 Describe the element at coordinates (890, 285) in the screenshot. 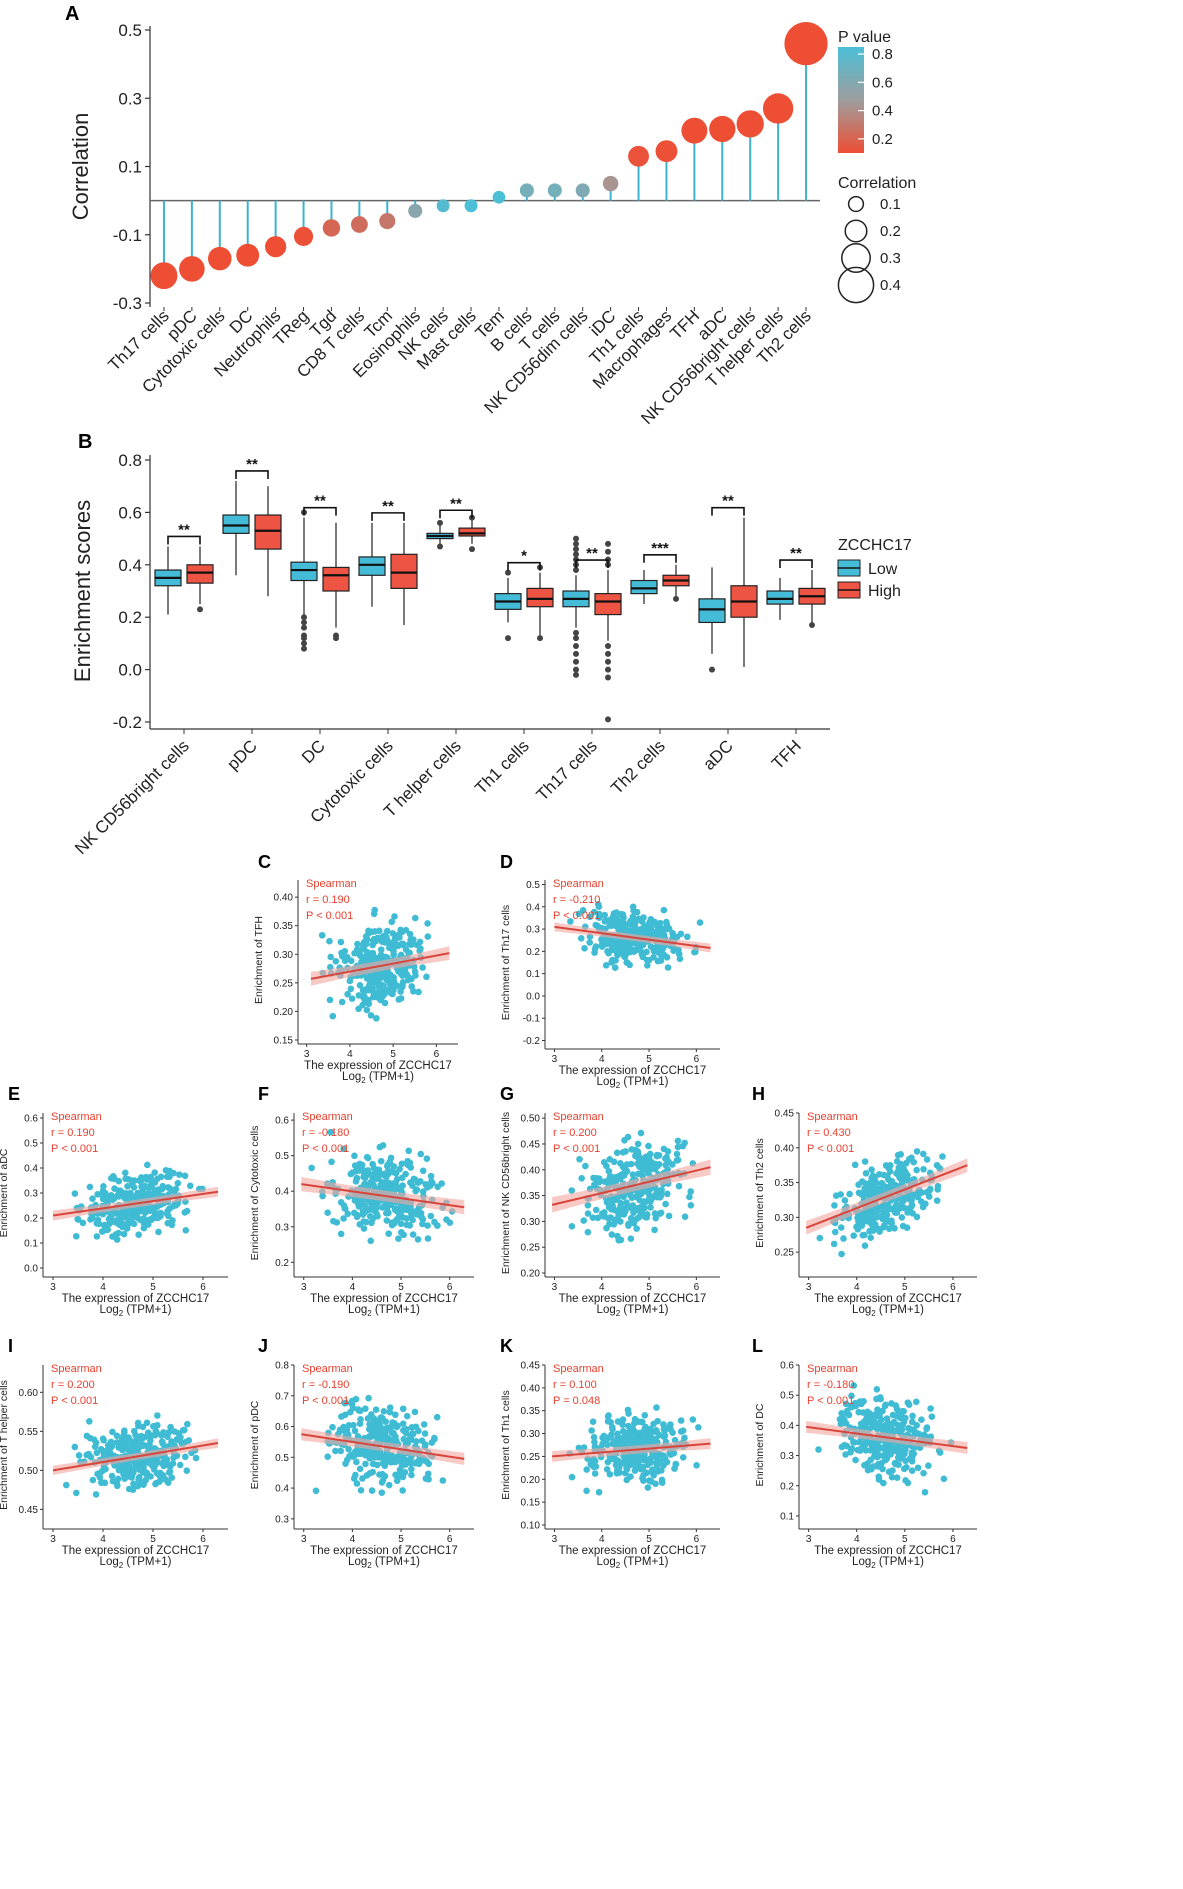

I see `legend-correlation-label: 0.4` at that location.